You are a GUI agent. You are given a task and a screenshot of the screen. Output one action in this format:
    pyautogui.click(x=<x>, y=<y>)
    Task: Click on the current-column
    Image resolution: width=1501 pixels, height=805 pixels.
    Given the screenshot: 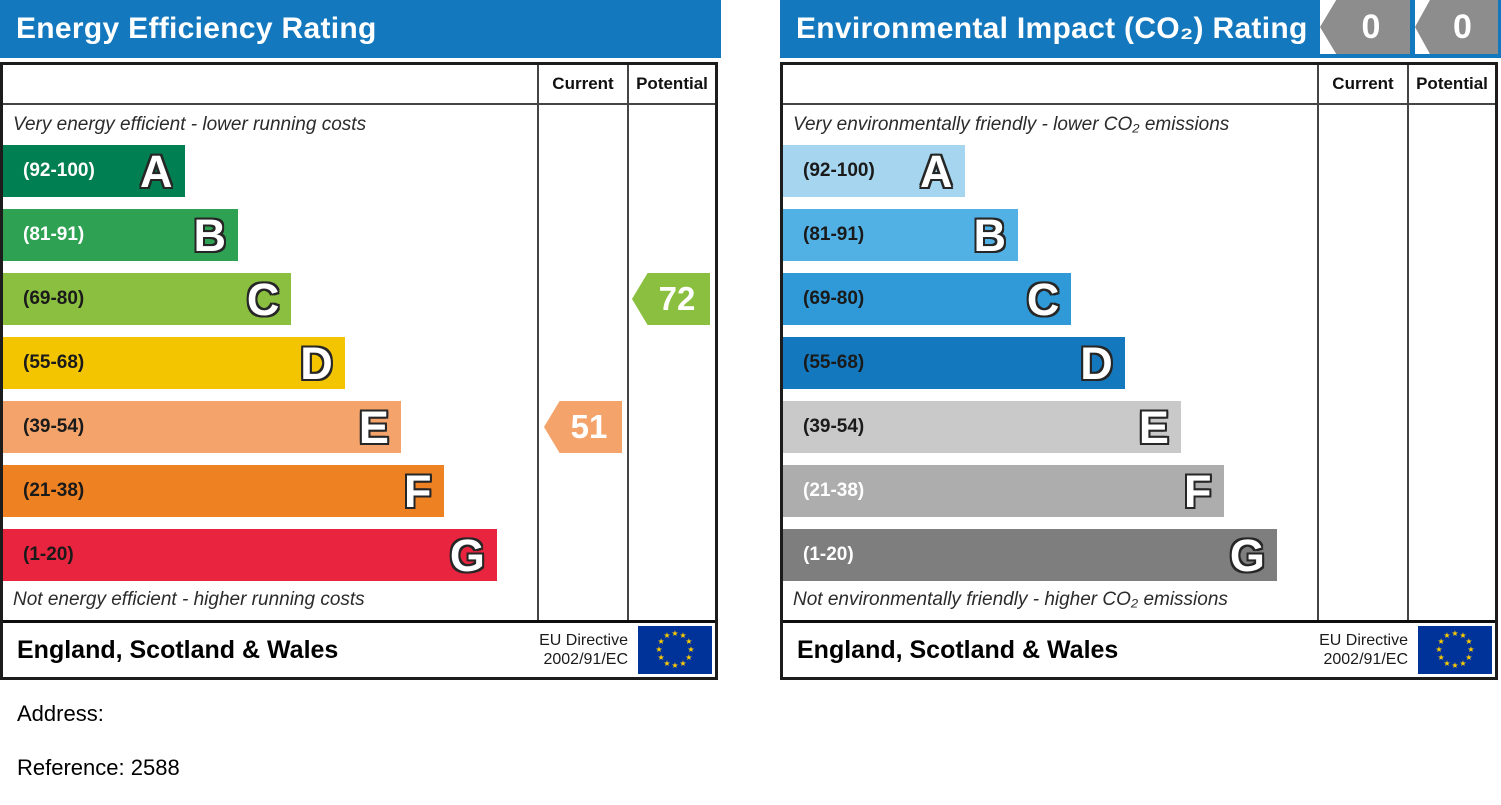 What is the action you would take?
    pyautogui.click(x=1362, y=362)
    